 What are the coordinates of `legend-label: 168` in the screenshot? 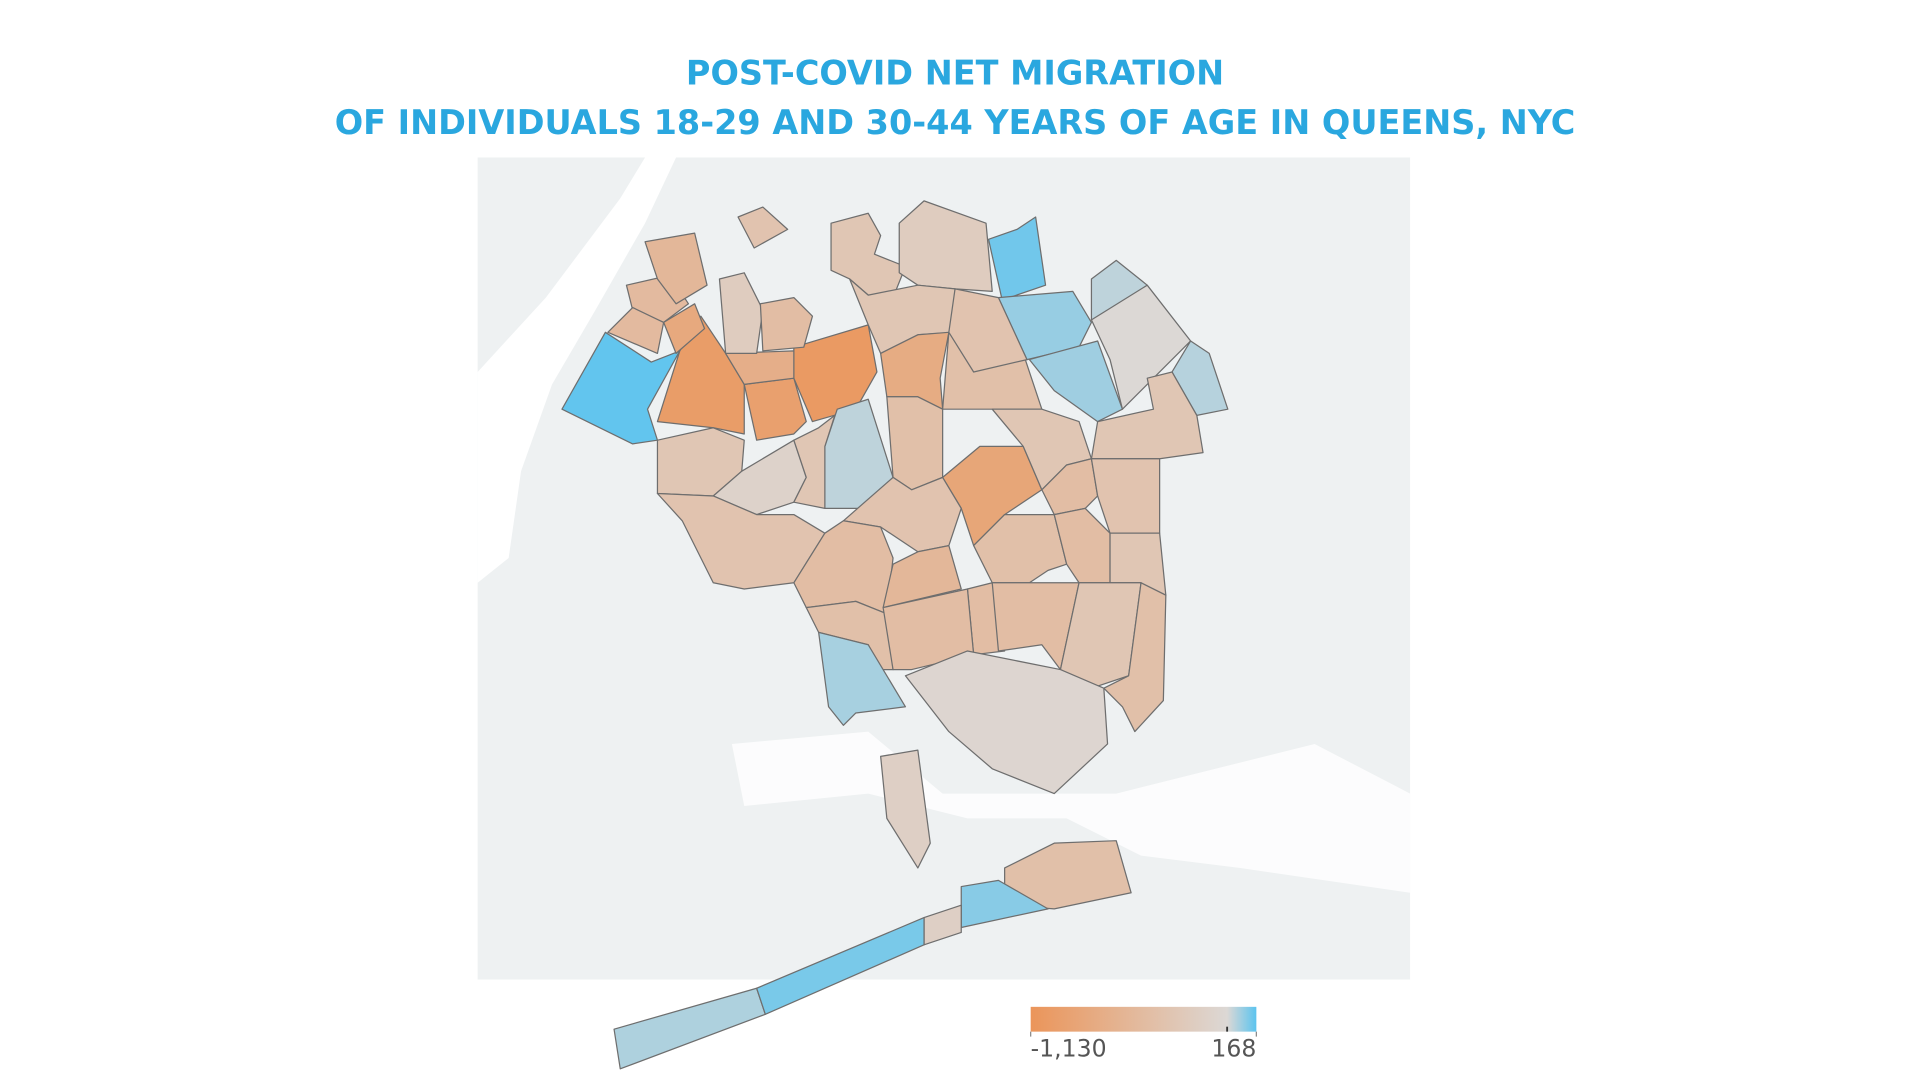 It's located at (1233, 1048).